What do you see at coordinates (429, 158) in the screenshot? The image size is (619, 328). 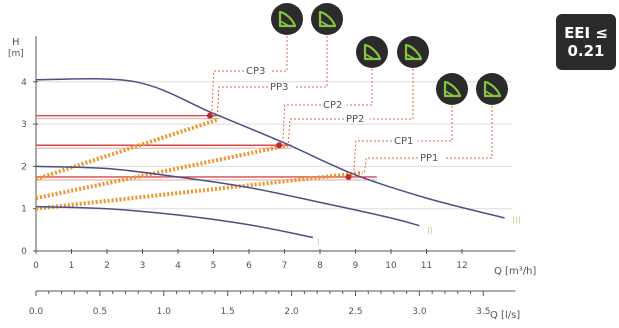 I see `mode-label-pp1: PP1` at bounding box center [429, 158].